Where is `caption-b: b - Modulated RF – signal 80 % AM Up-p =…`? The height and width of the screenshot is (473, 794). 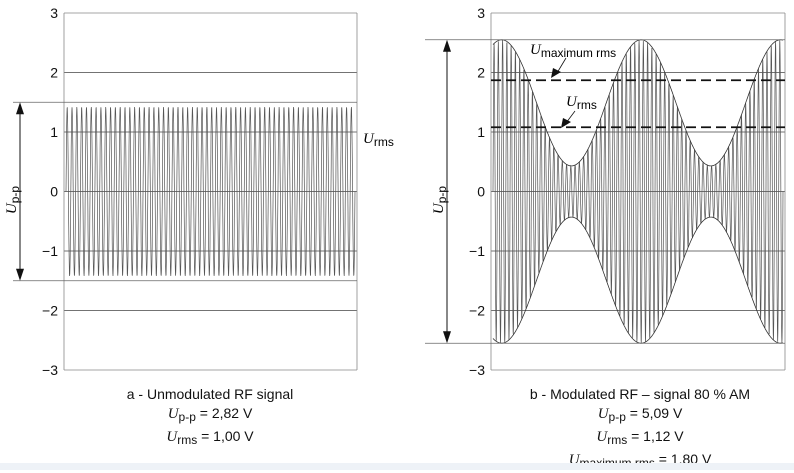
caption-b: b - Modulated RF – signal 80 % AM Up-p =… is located at coordinates (637, 429).